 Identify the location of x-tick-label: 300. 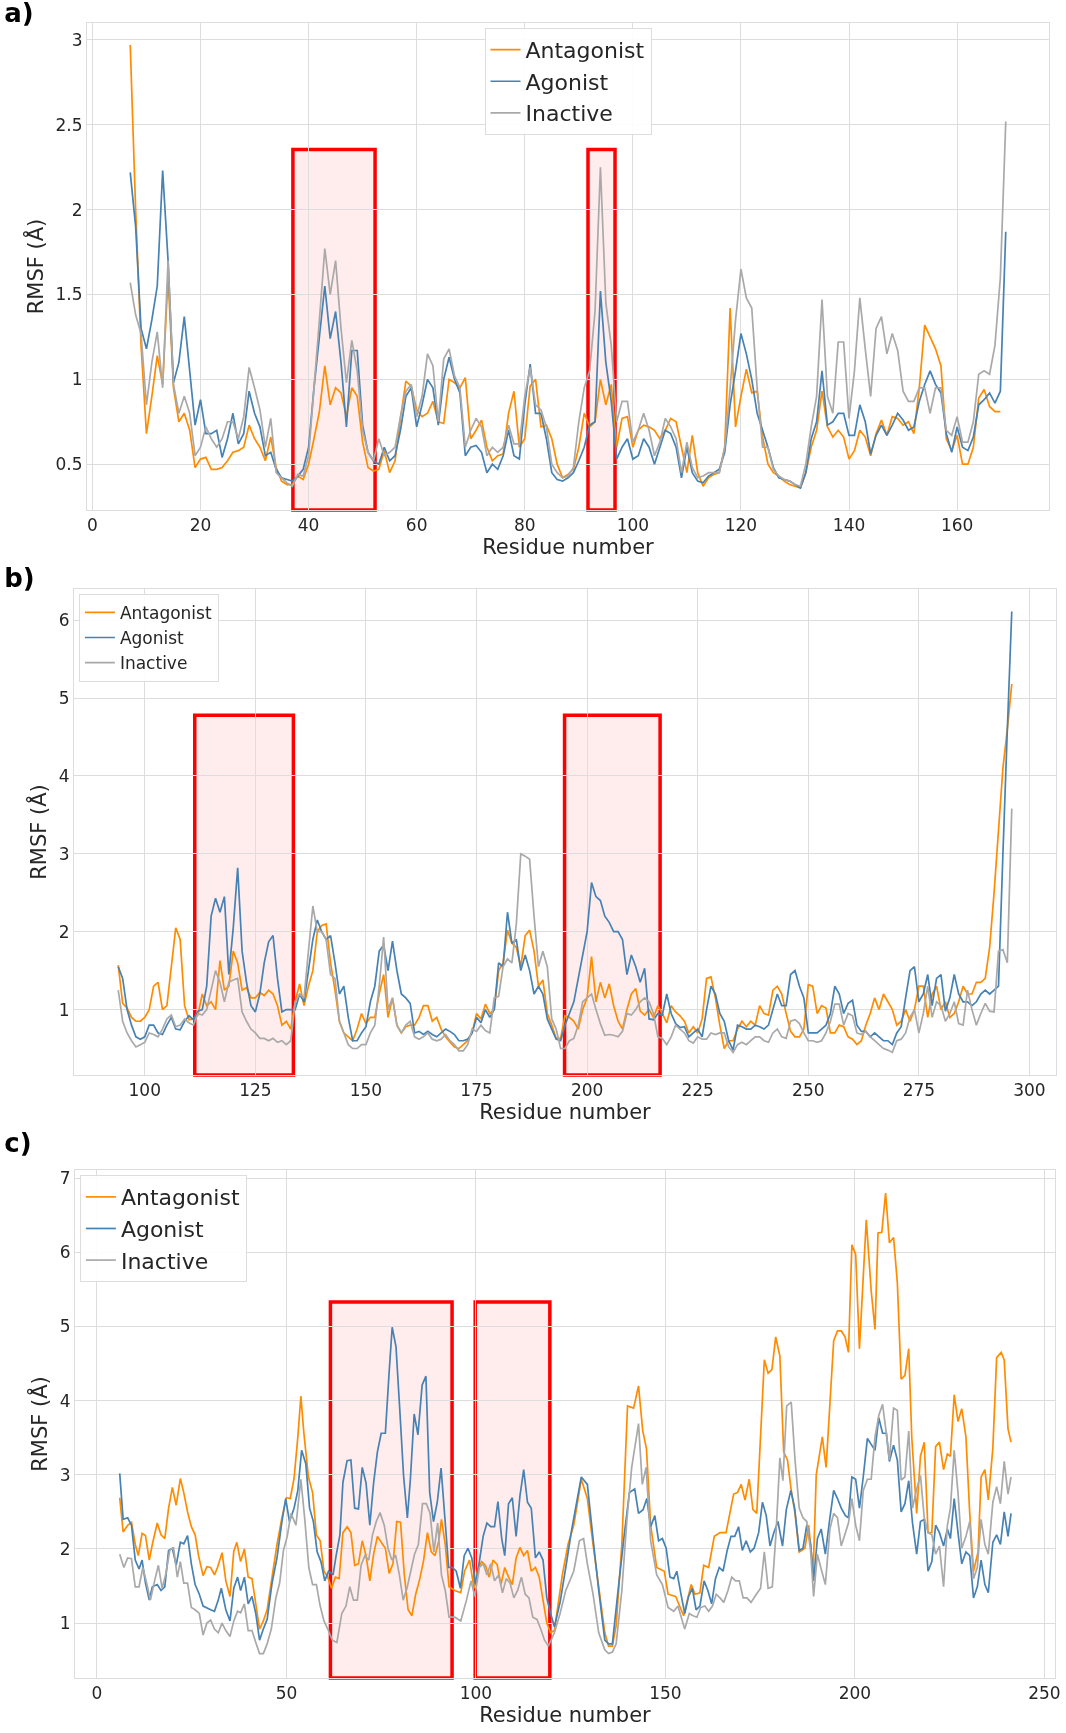
(1029, 1090).